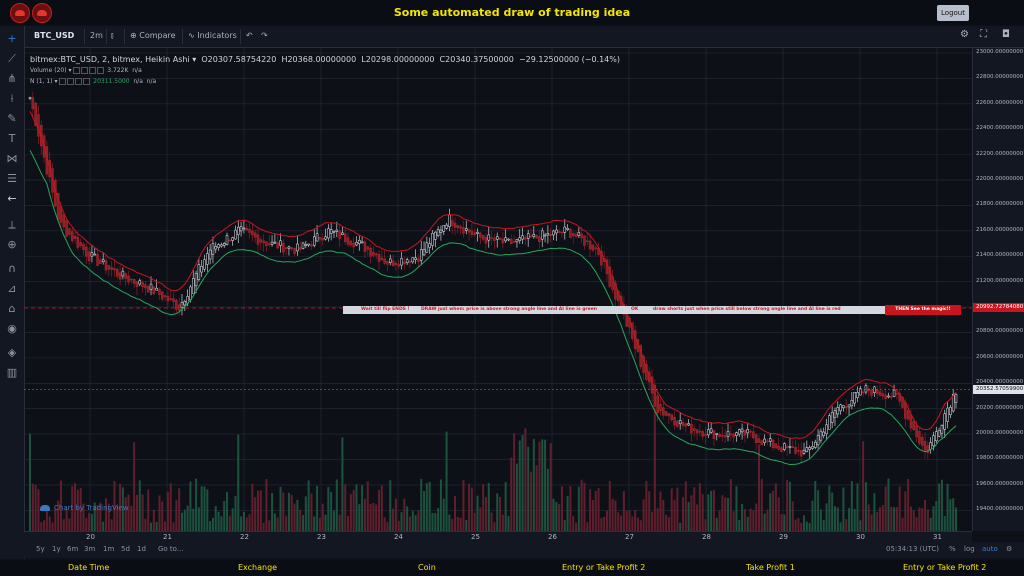  I want to click on indicators-button: ∿ Indicators, so click(212, 35).